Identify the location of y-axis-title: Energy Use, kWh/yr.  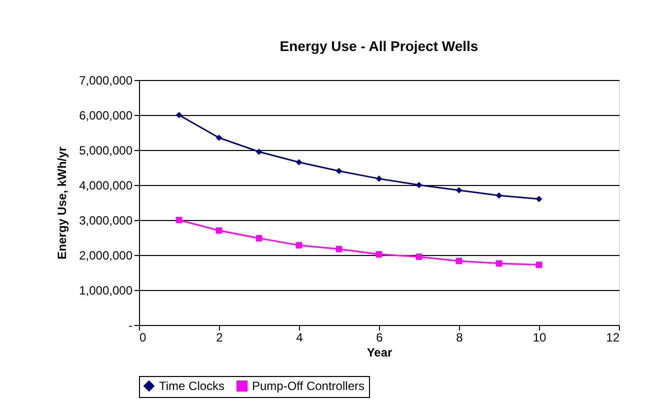
(62, 203).